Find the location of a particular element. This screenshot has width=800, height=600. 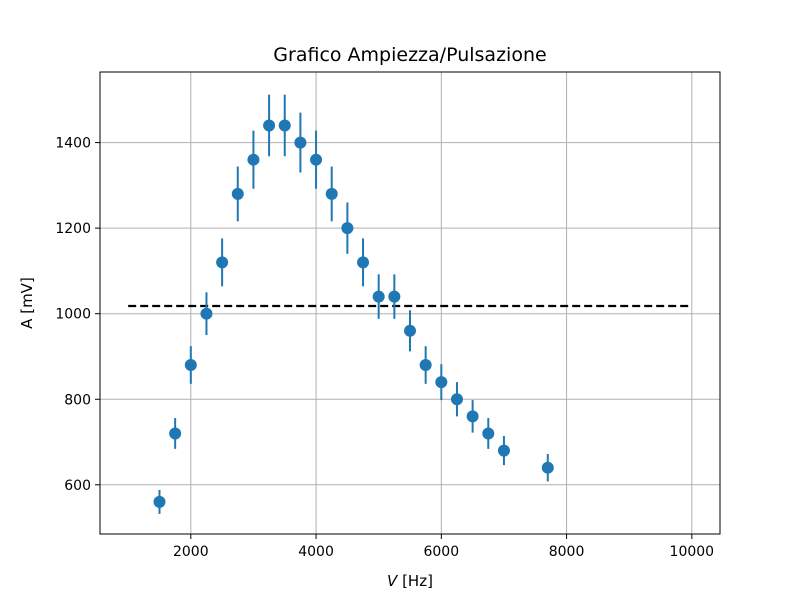

y-tick-label: 1200 is located at coordinates (73, 229).